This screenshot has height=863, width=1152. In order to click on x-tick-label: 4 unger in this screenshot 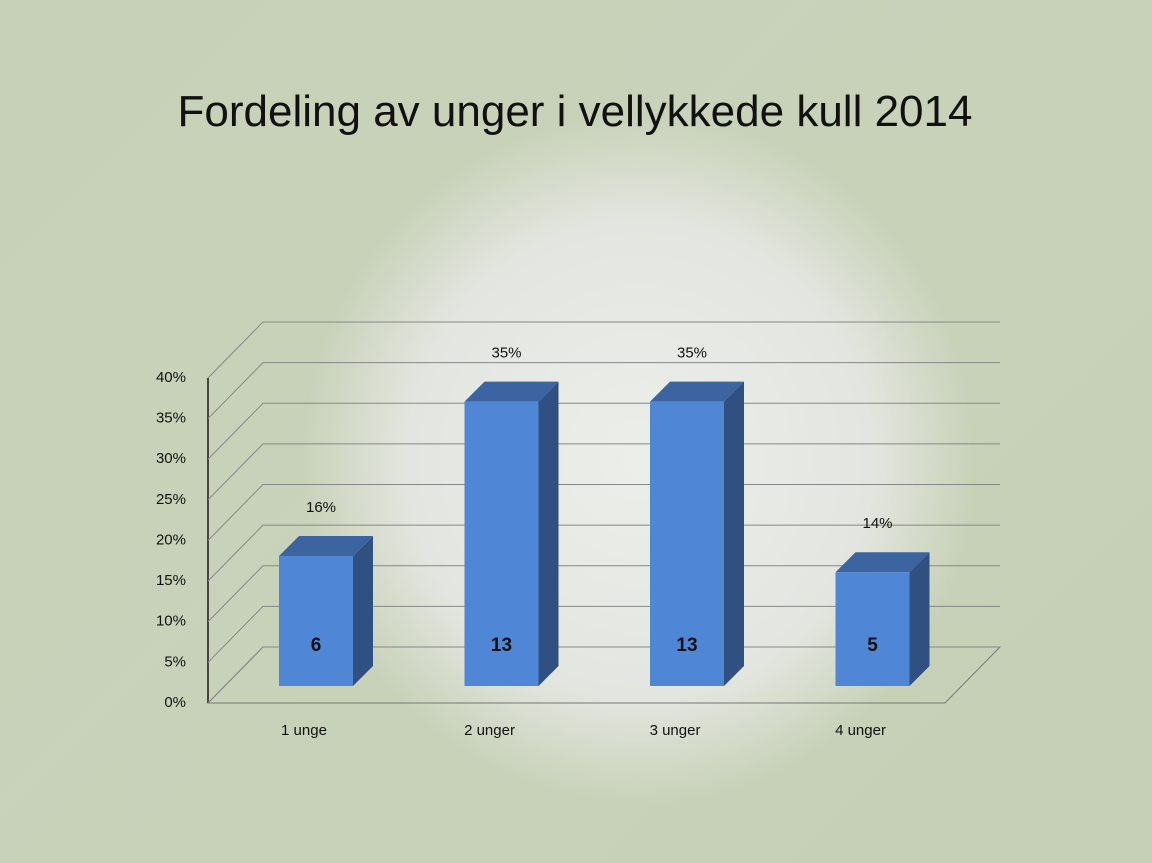, I will do `click(860, 730)`.